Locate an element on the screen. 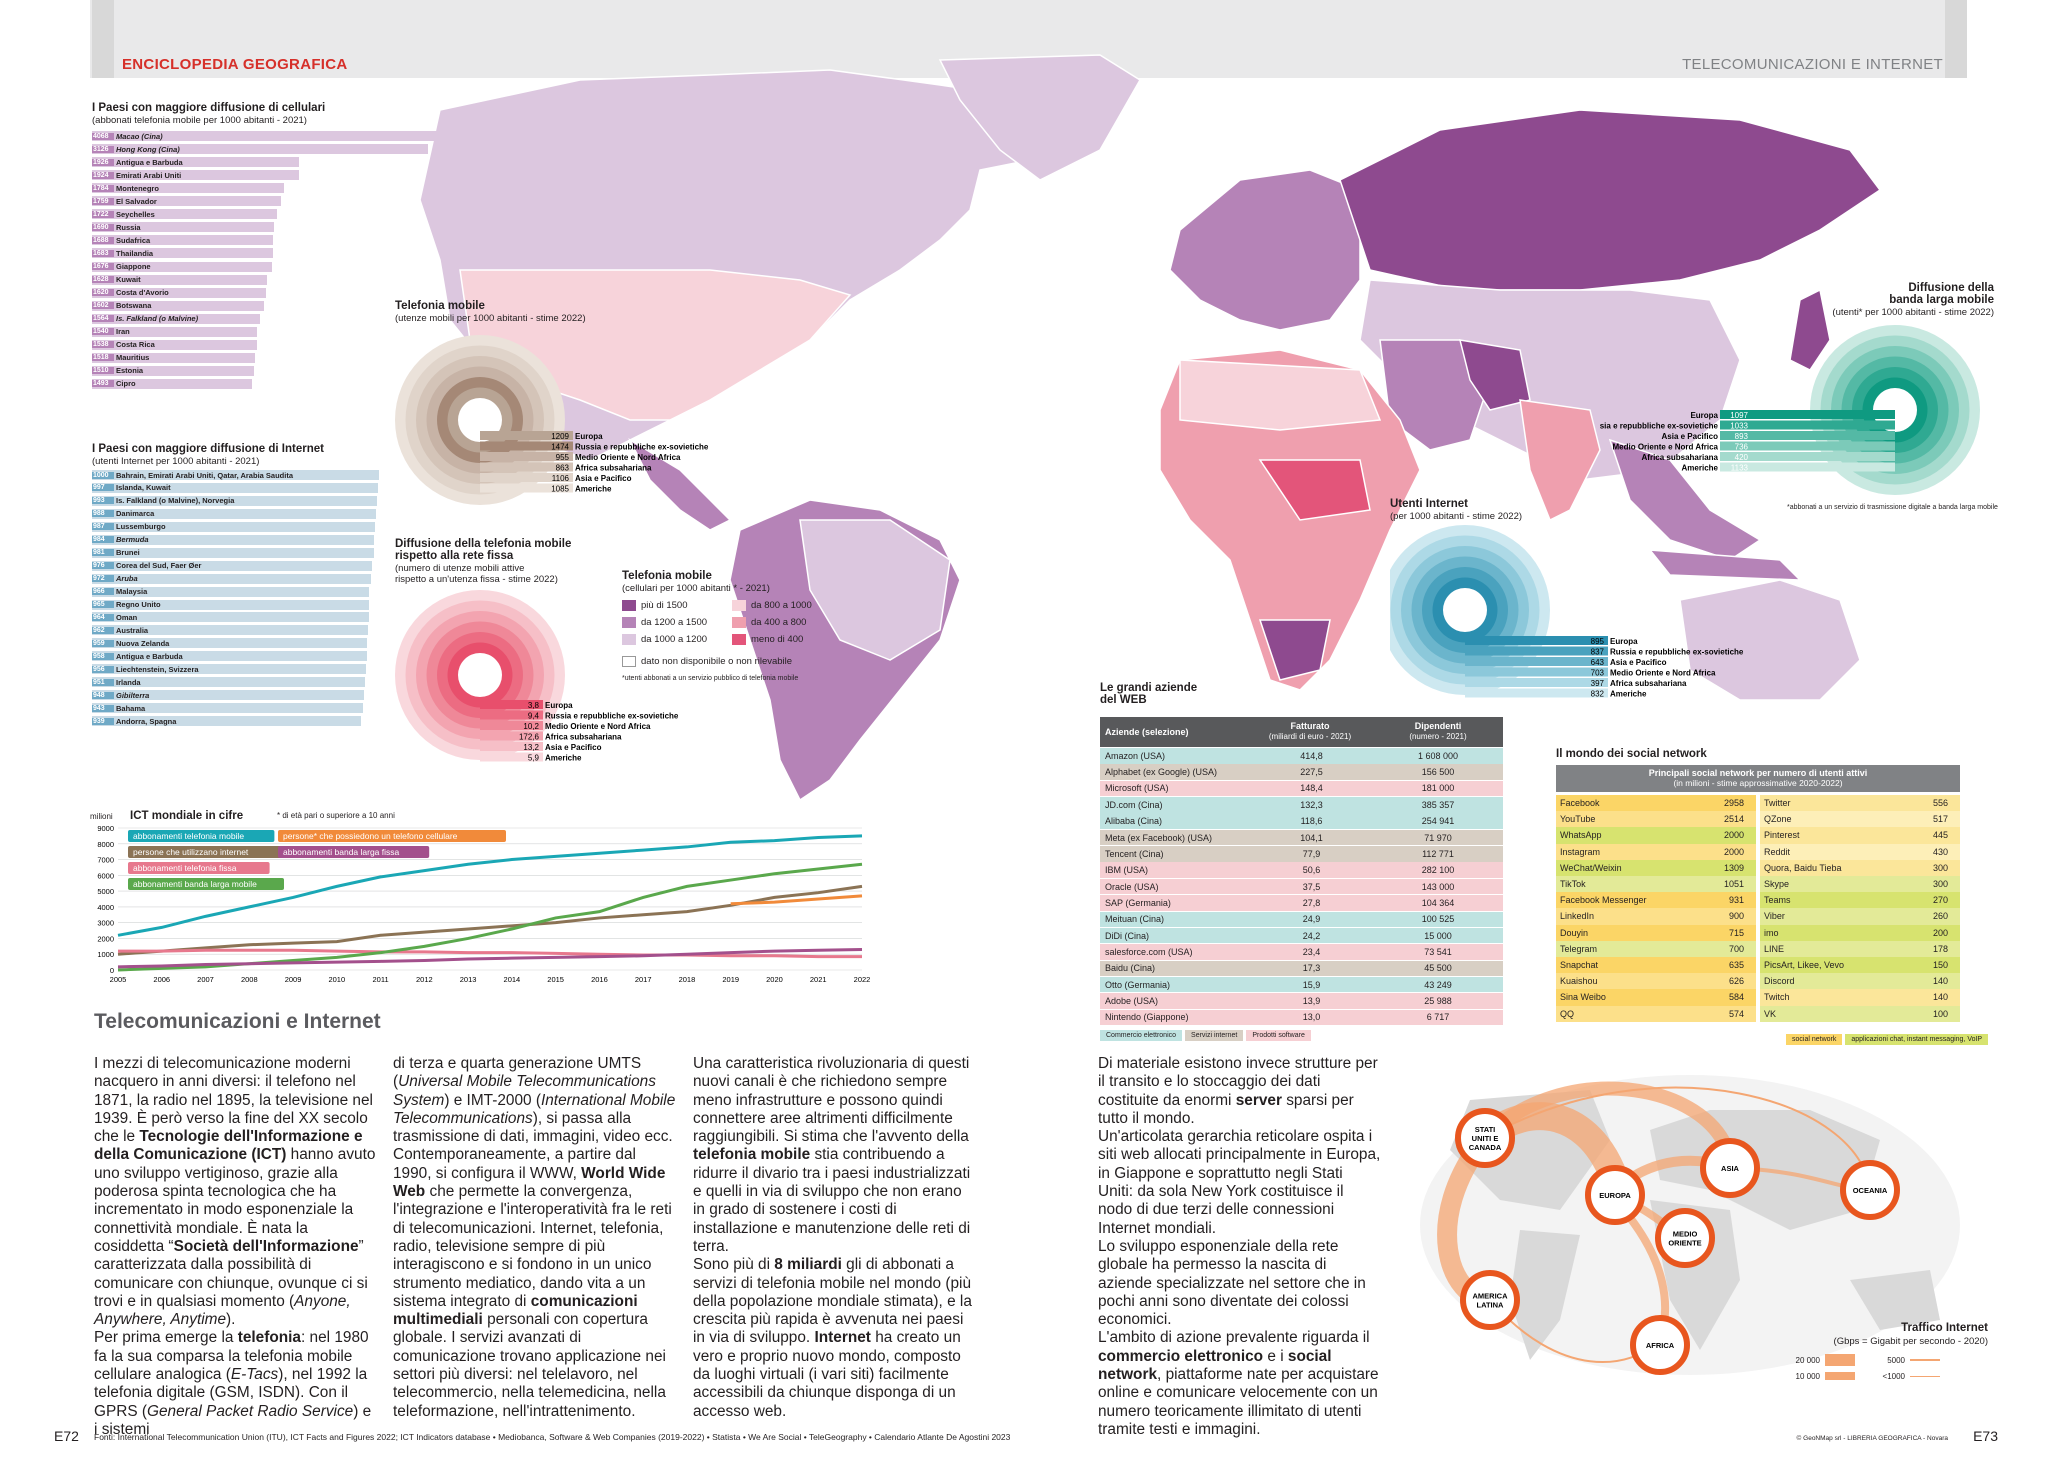 This screenshot has height=1475, width=2048. social-row: LINE 178 is located at coordinates (1860, 948).